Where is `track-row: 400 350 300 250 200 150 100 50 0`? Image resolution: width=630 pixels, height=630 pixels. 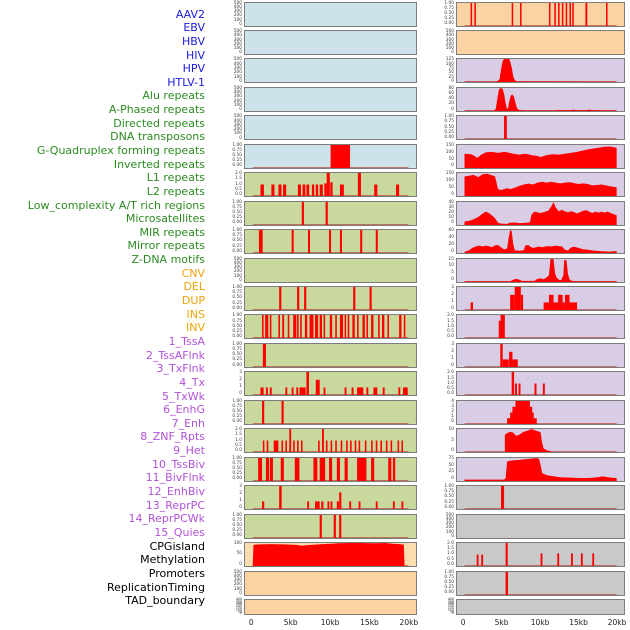 track-row: 400 350 300 250 200 150 100 50 0 is located at coordinates (536, 606).